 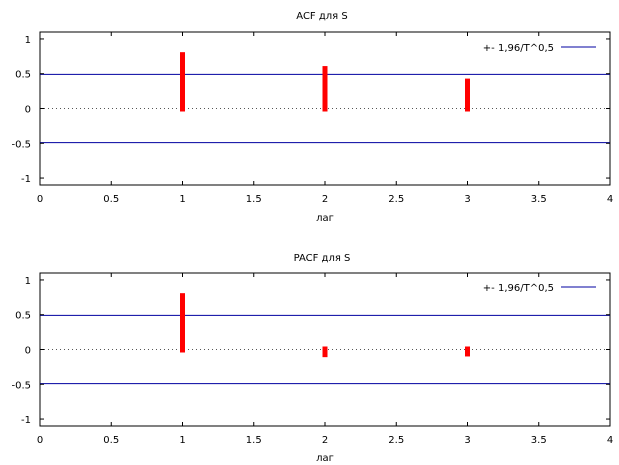 I want to click on acf-legend-label: +- 1,96/T^0,5, so click(x=518, y=48).